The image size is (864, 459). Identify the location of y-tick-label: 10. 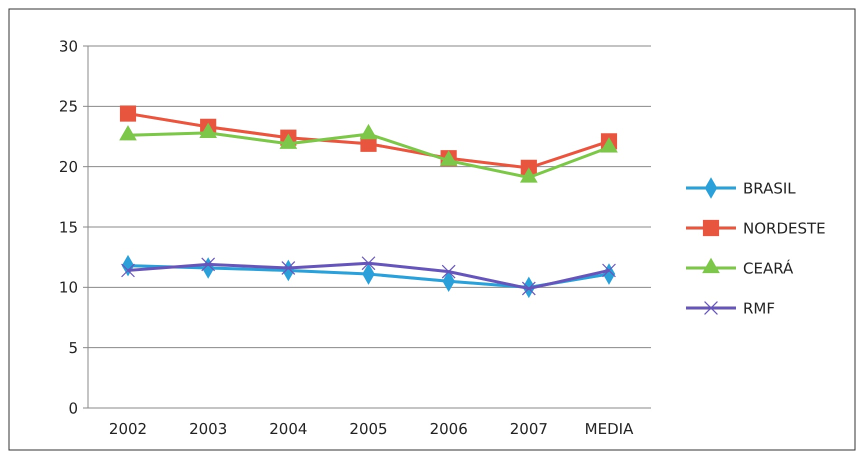
(68, 287).